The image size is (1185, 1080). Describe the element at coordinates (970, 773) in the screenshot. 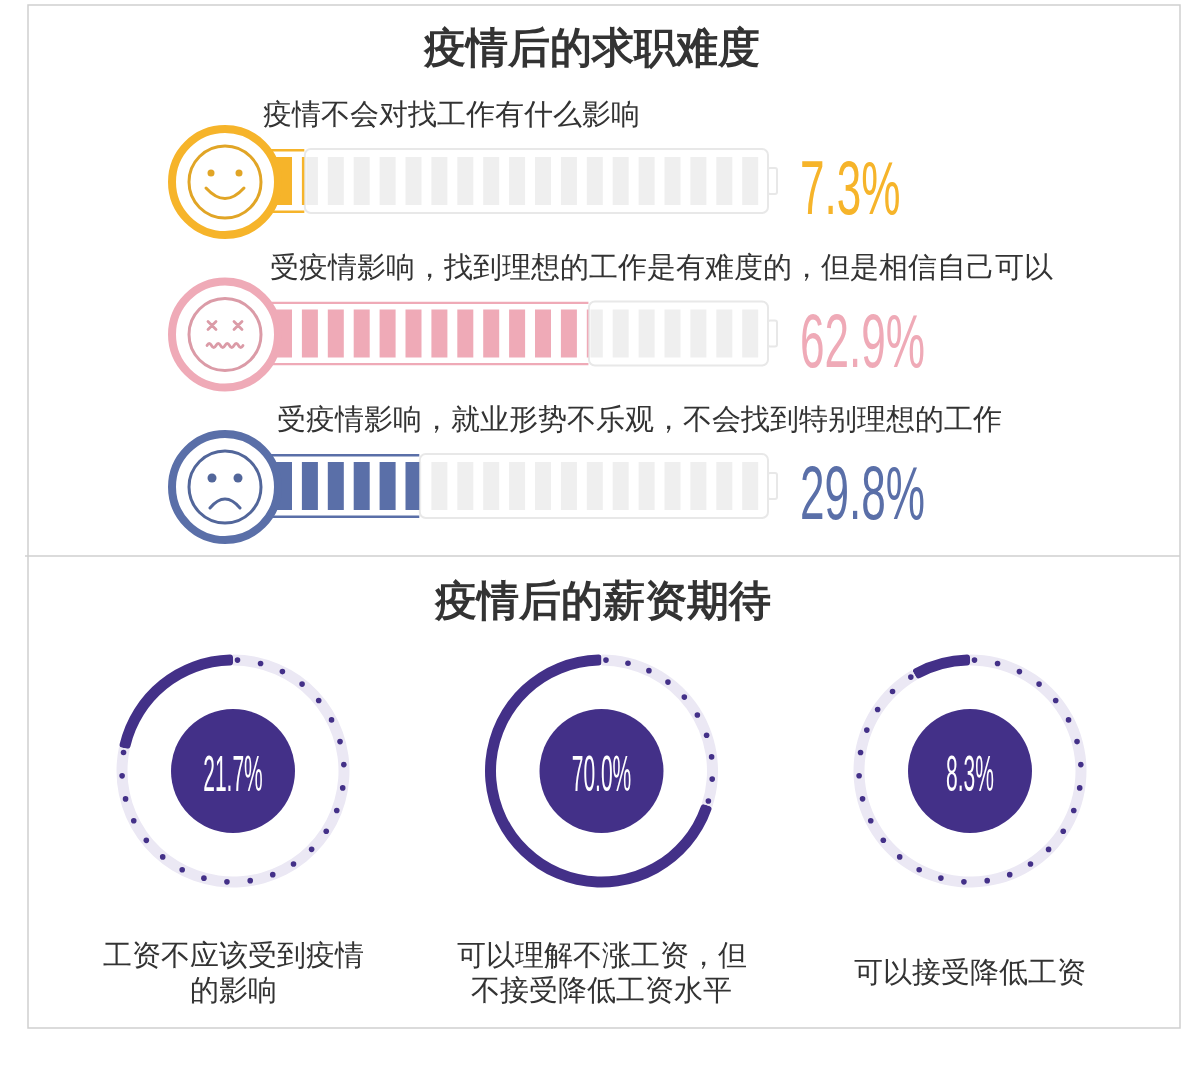

I see `text: 8.3%` at that location.